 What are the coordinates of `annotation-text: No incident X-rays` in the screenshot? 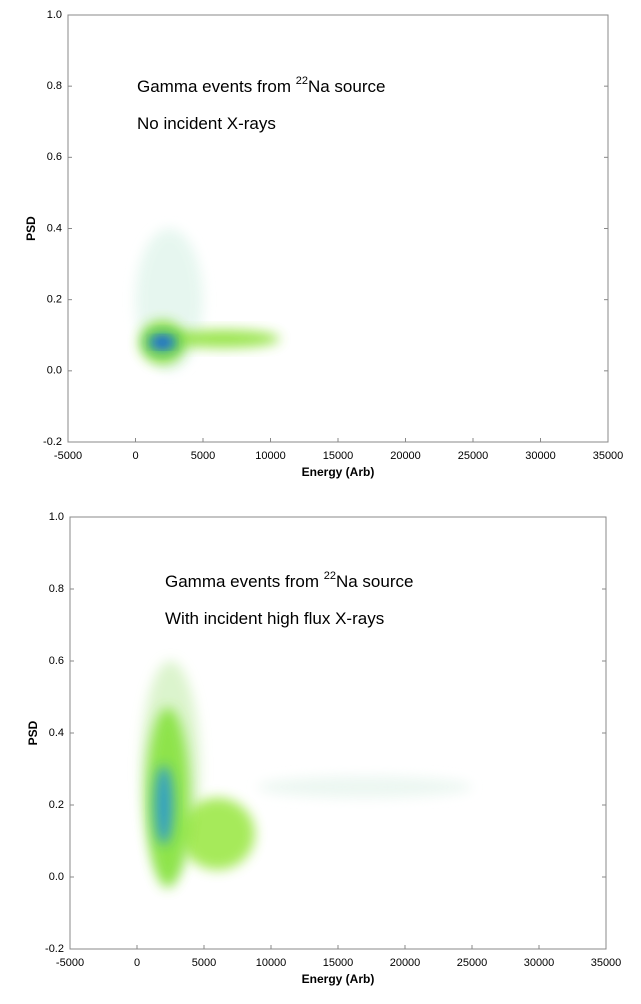 It's located at (206, 123).